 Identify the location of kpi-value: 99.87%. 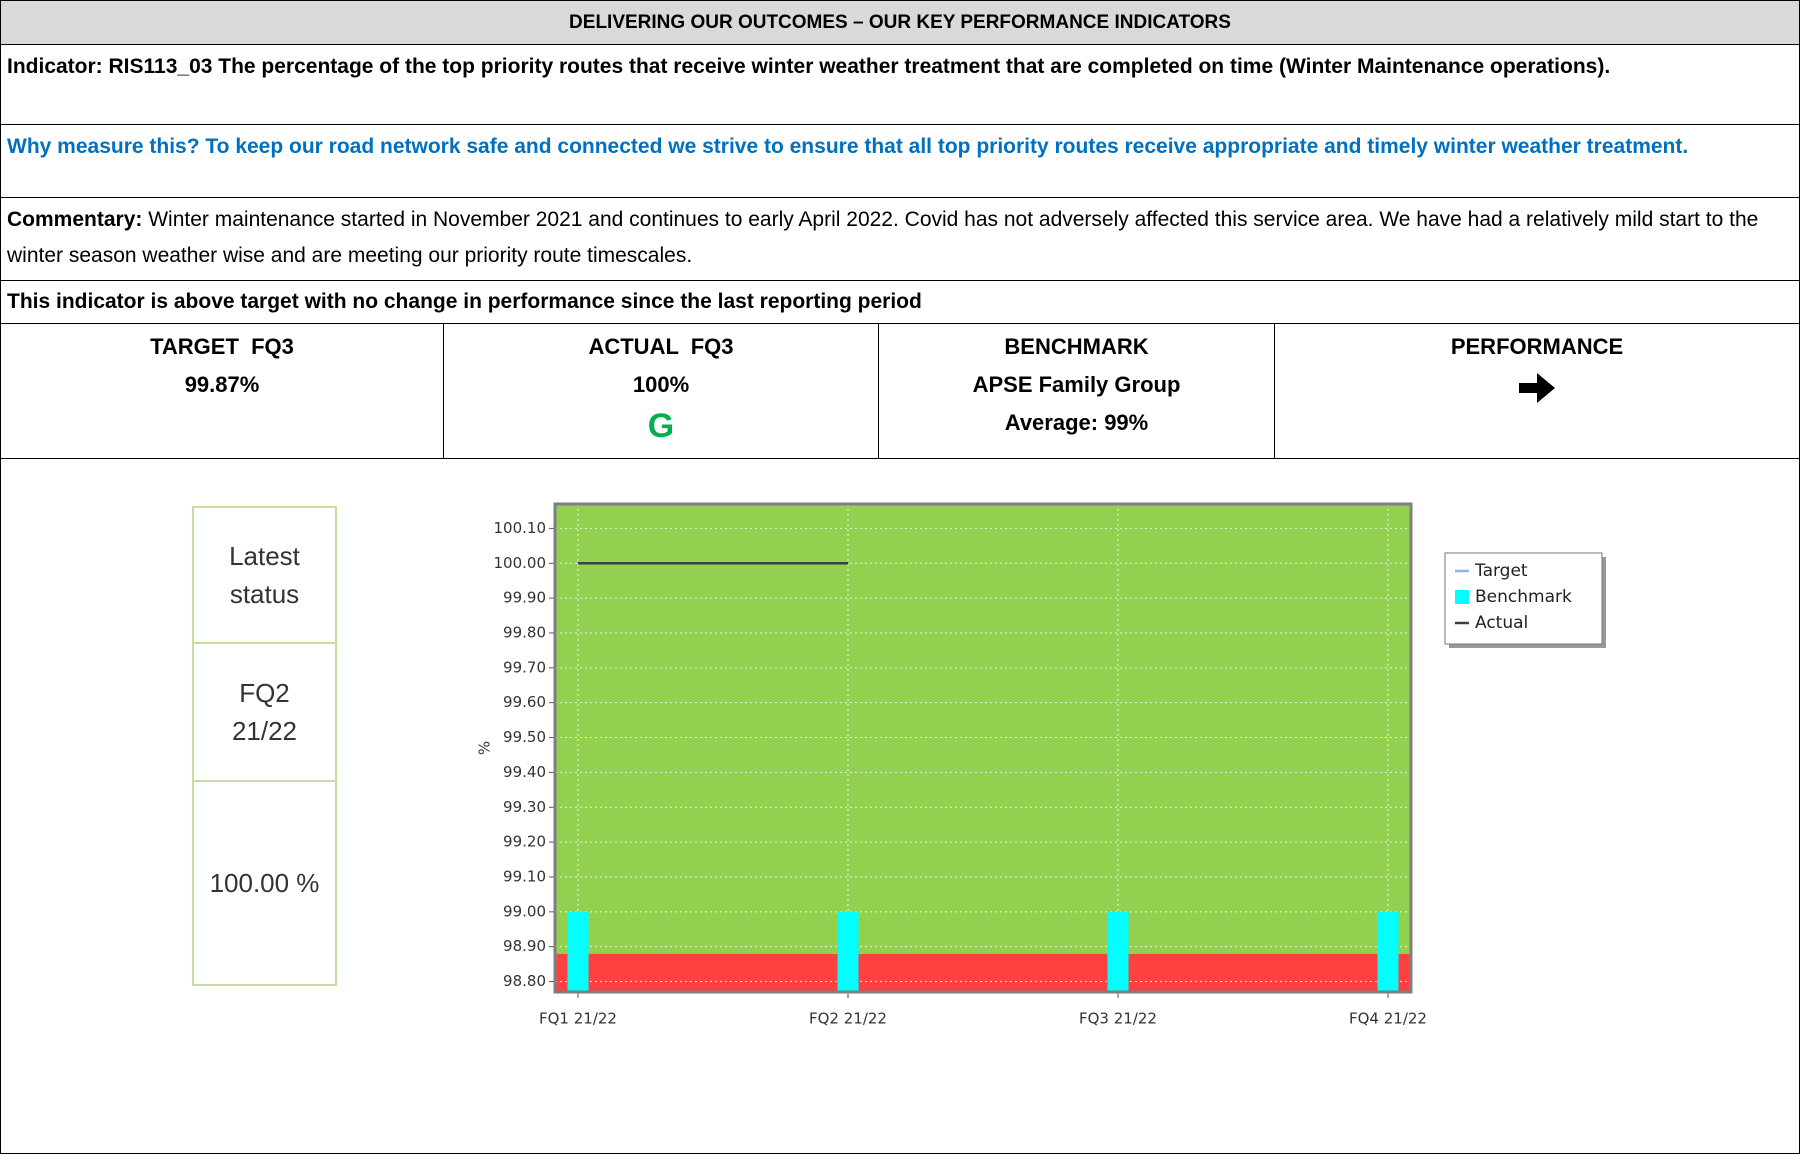
(222, 384).